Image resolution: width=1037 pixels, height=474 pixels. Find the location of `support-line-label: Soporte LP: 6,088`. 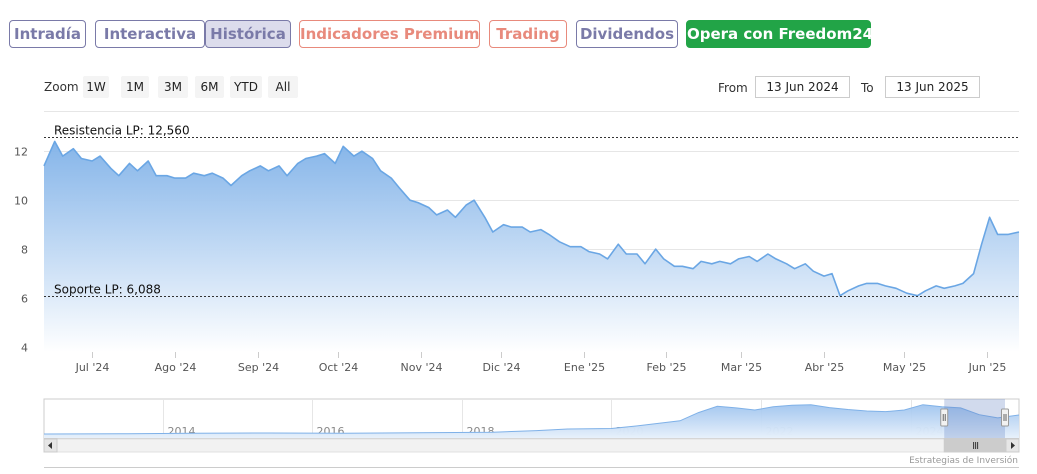

support-line-label: Soporte LP: 6,088 is located at coordinates (107, 290).